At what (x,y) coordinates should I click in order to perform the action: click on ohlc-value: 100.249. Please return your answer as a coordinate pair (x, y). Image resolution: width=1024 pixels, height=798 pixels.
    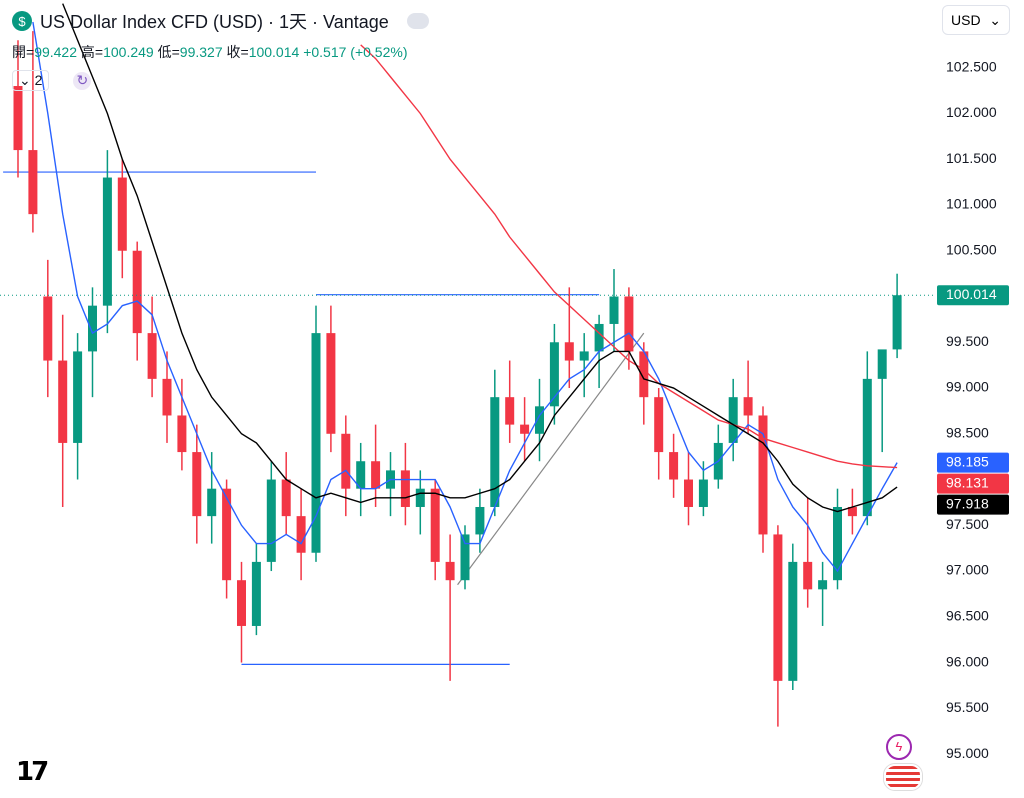
    Looking at the image, I should click on (128, 52).